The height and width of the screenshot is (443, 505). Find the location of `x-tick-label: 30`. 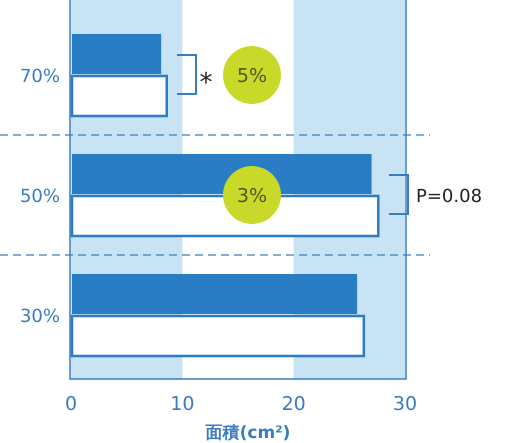

x-tick-label: 30 is located at coordinates (405, 404).